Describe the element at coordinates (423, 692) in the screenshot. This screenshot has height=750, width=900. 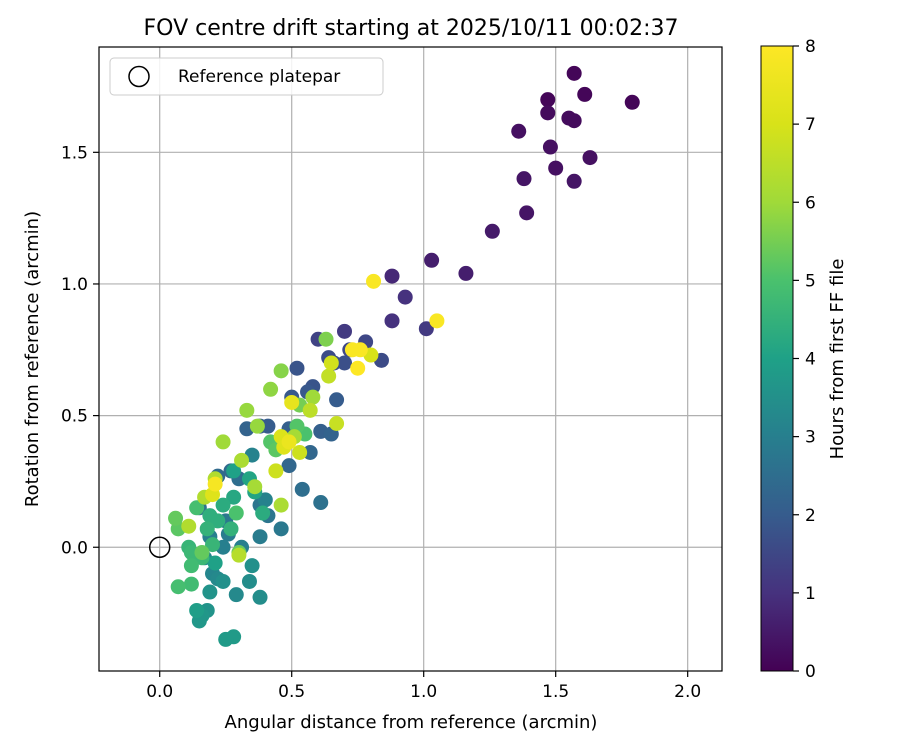
I see `x-tick-label: 1.0` at that location.